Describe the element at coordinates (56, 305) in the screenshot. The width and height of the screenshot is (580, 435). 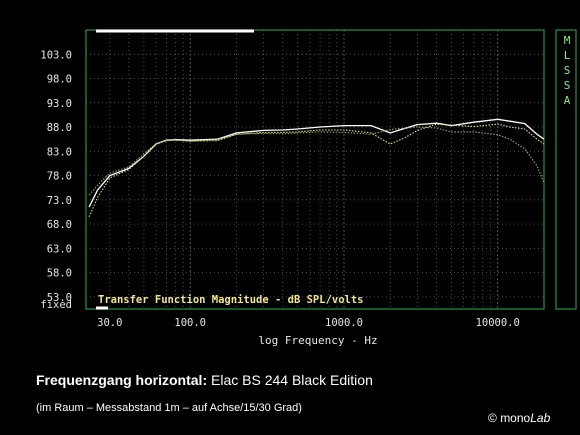
I see `y-fixed-label: fixed` at that location.